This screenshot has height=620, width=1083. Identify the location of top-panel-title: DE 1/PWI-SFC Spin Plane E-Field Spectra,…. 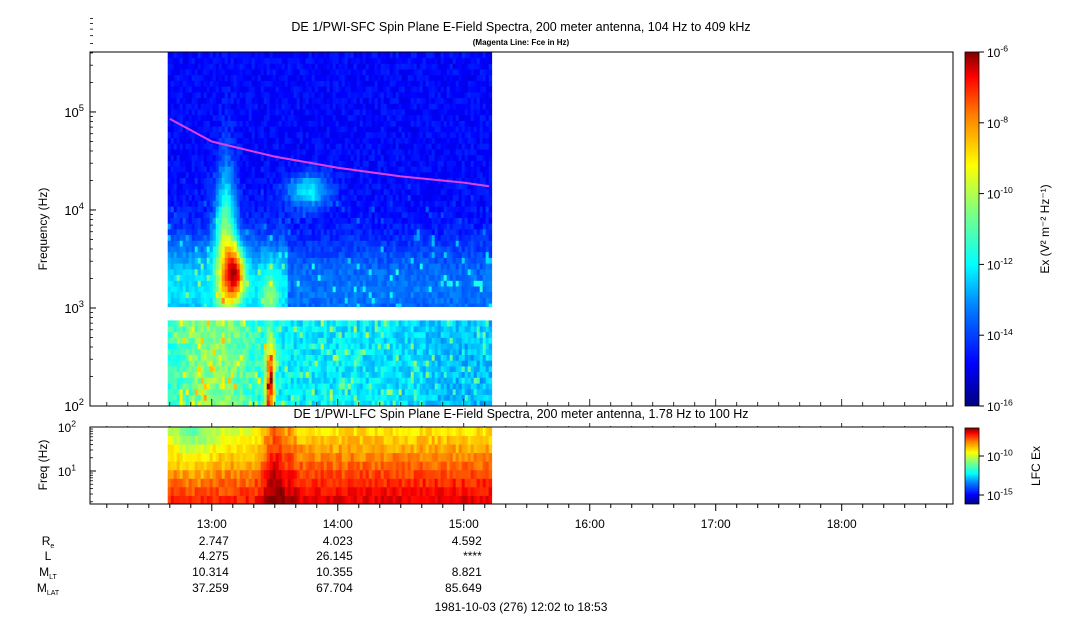
(520, 27).